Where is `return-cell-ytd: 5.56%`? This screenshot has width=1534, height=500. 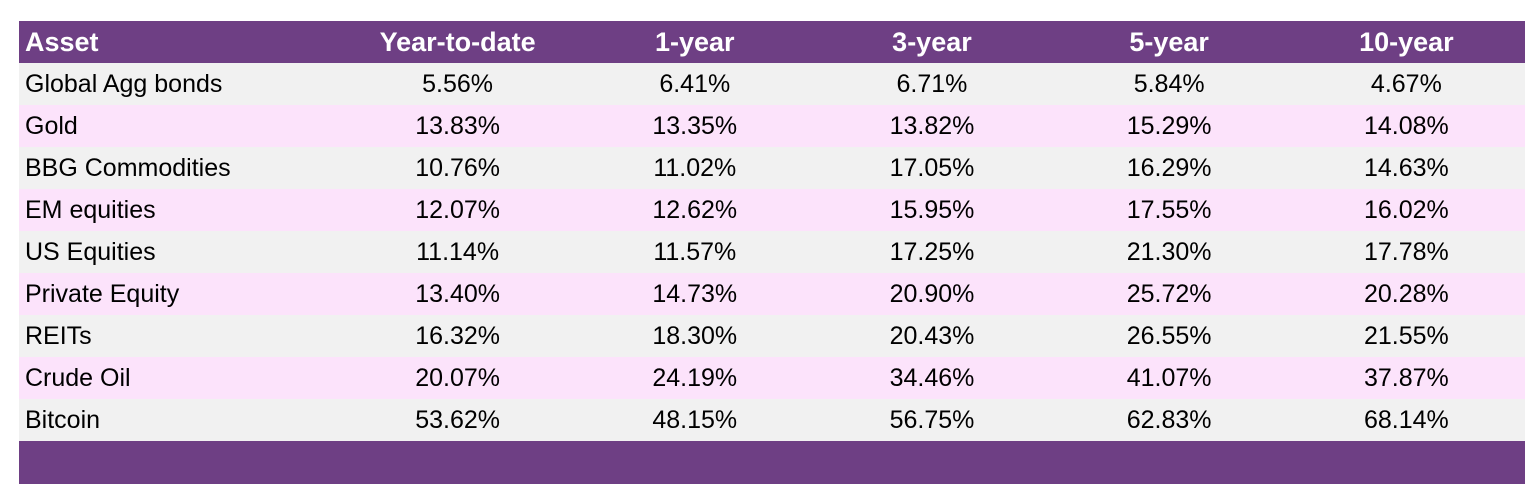 return-cell-ytd: 5.56% is located at coordinates (458, 84).